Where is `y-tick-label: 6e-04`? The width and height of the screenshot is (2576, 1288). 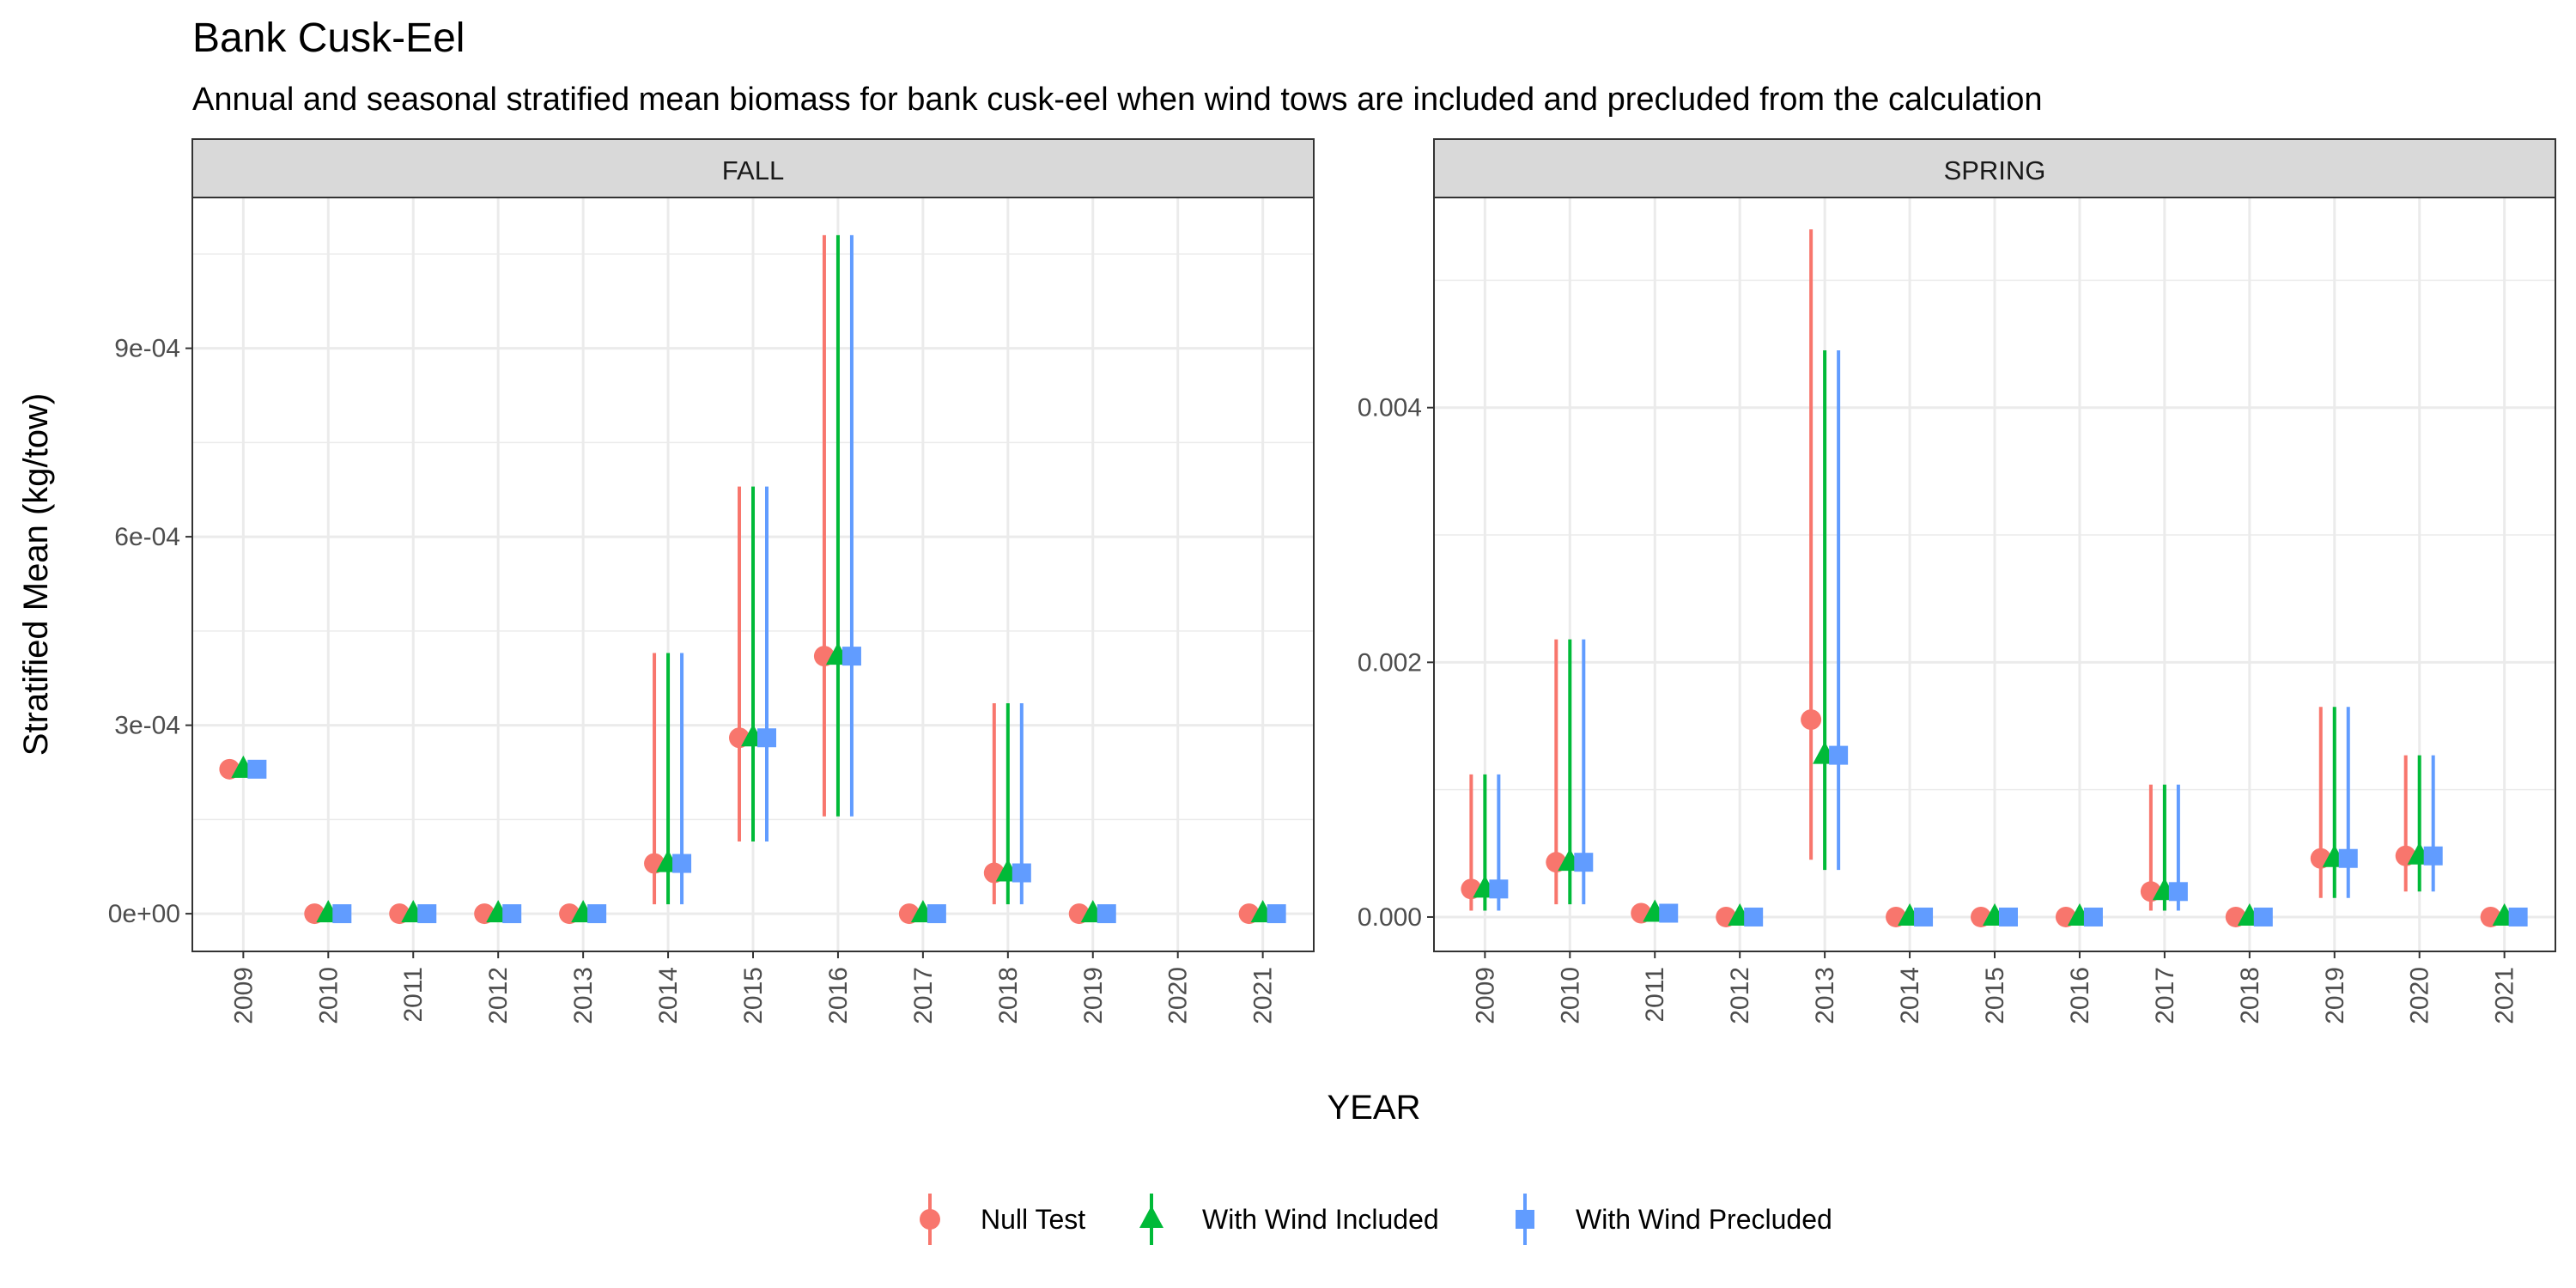 y-tick-label: 6e-04 is located at coordinates (147, 537).